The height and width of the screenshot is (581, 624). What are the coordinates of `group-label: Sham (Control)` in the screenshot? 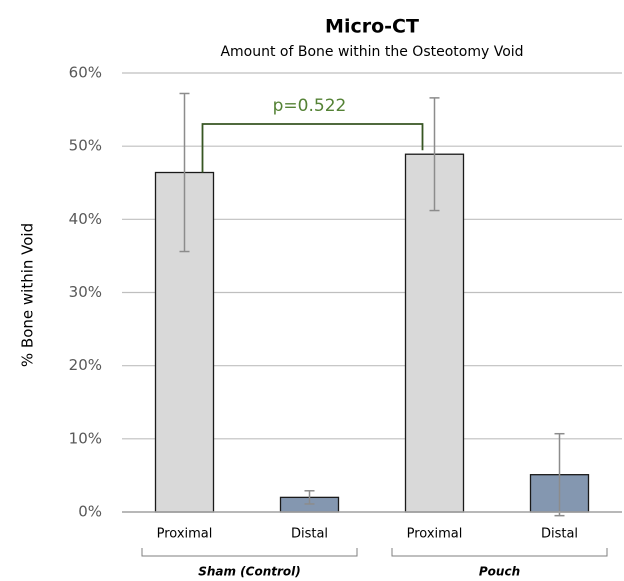 It's located at (249, 572).